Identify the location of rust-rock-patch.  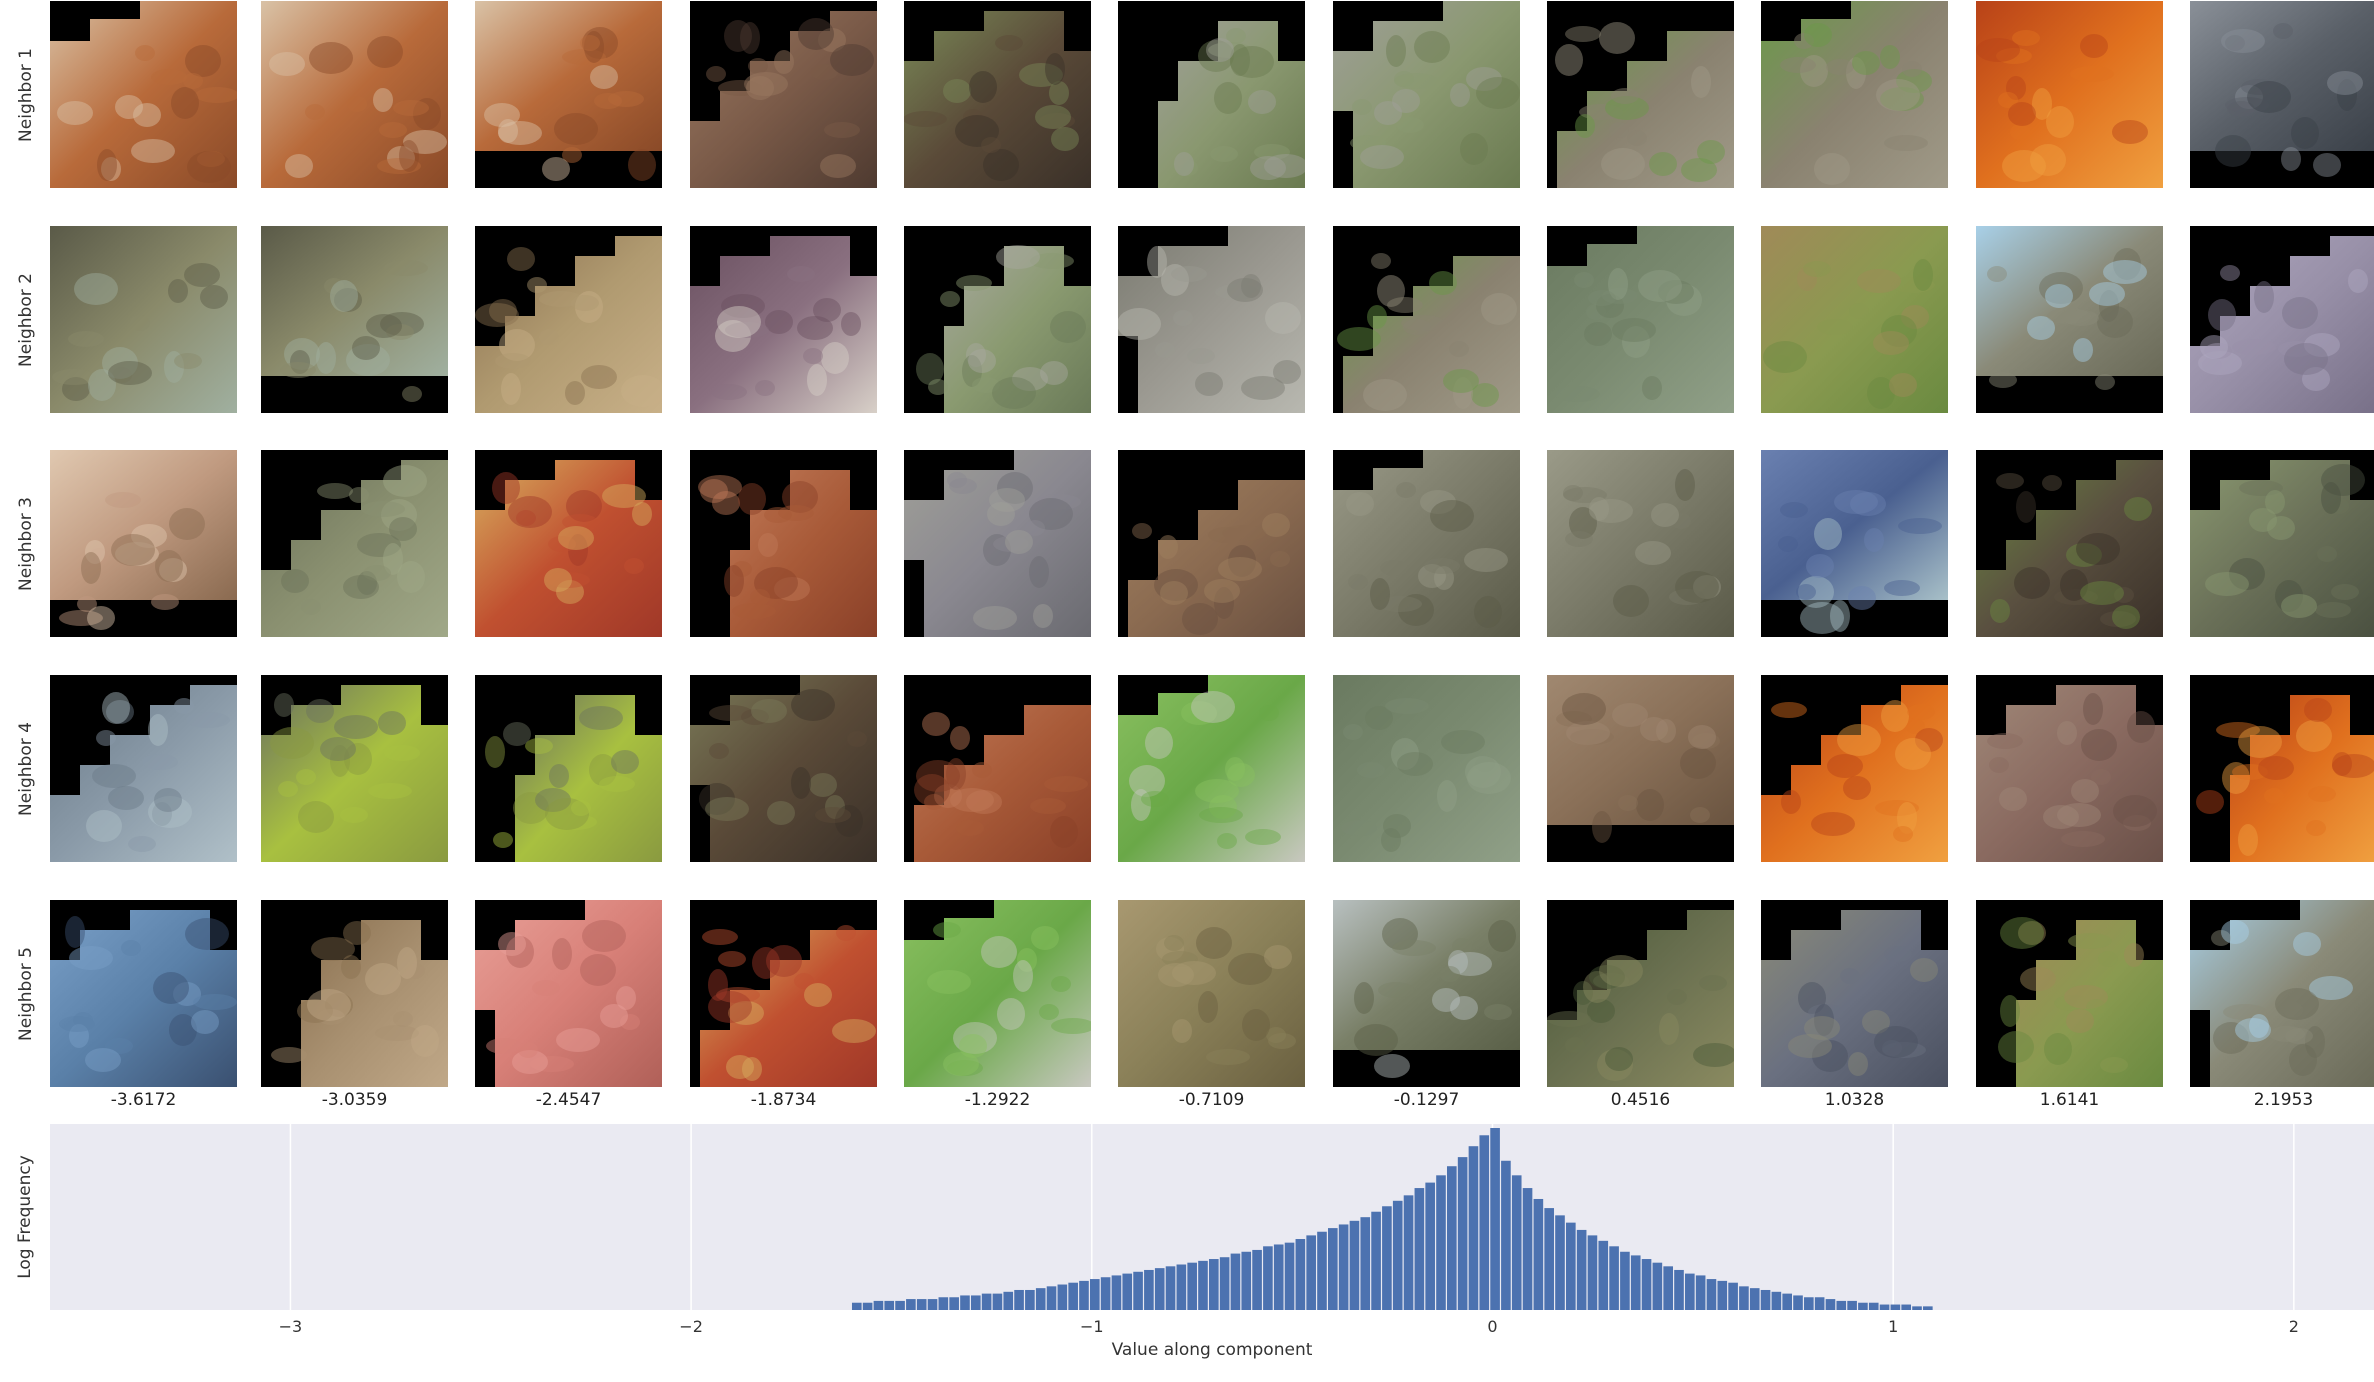
(1002, 783).